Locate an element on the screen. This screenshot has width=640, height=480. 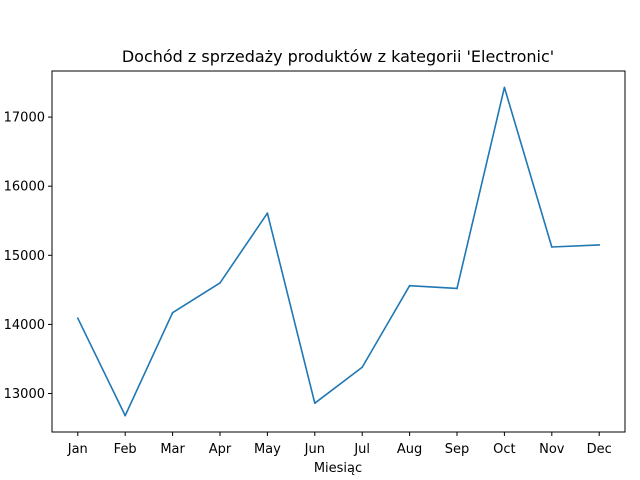
x-tick-label: Mar is located at coordinates (172, 449).